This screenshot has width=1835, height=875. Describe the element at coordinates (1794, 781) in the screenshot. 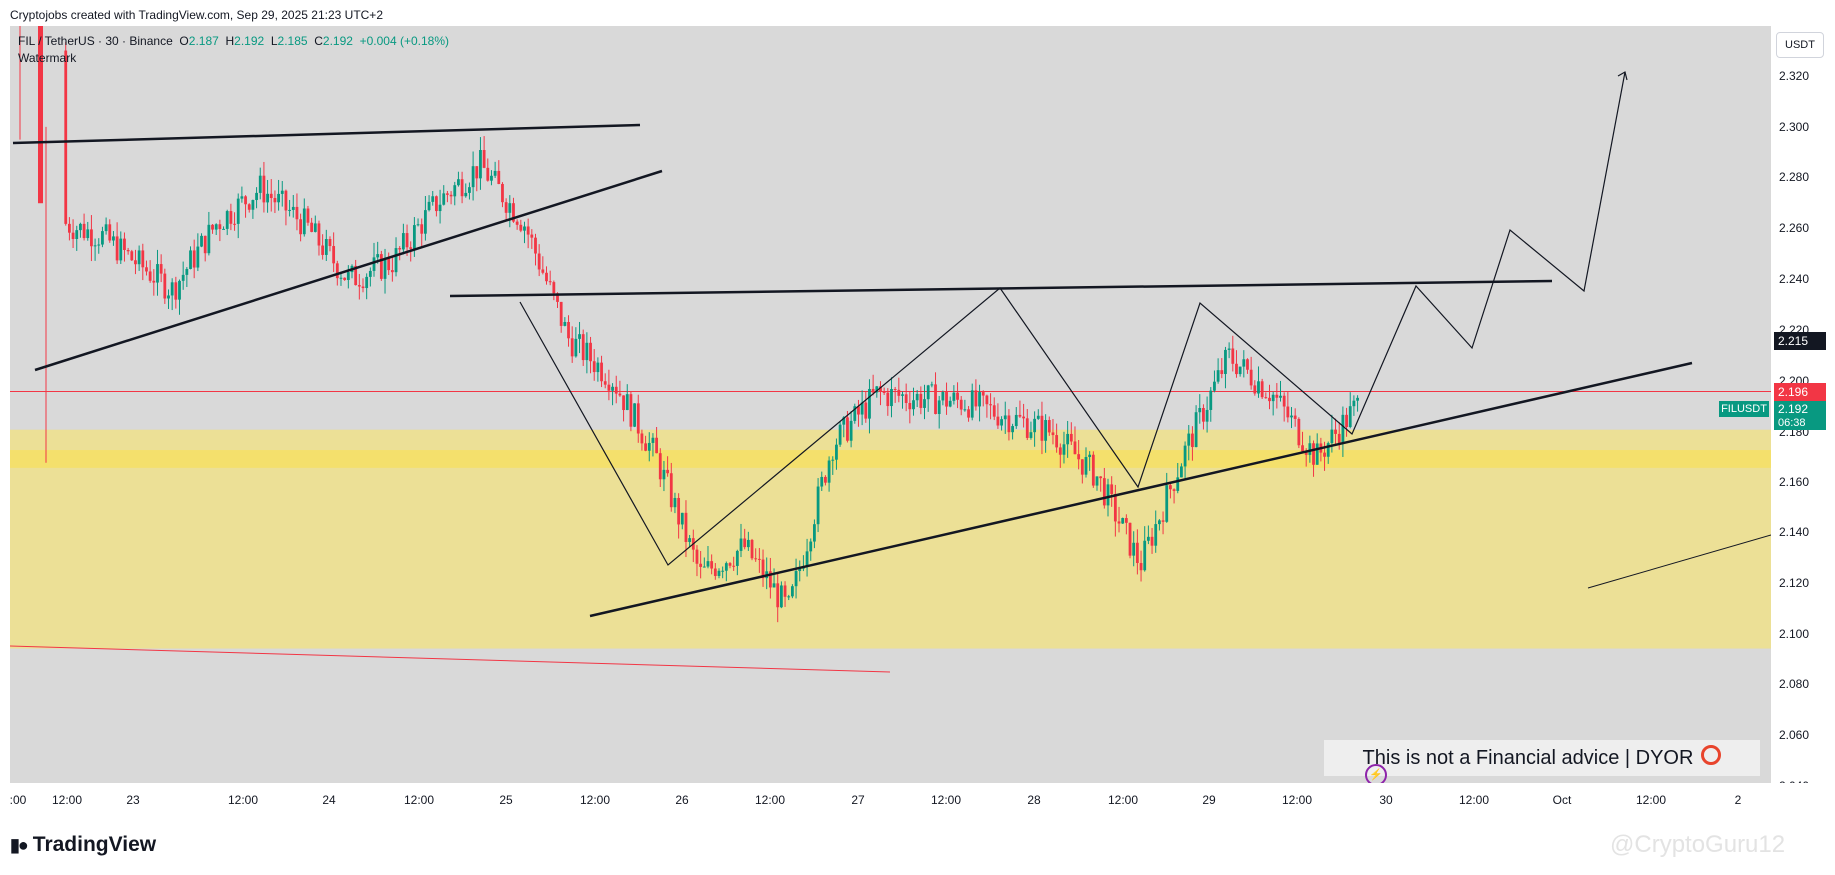

I see `price-tick: 2.040` at that location.